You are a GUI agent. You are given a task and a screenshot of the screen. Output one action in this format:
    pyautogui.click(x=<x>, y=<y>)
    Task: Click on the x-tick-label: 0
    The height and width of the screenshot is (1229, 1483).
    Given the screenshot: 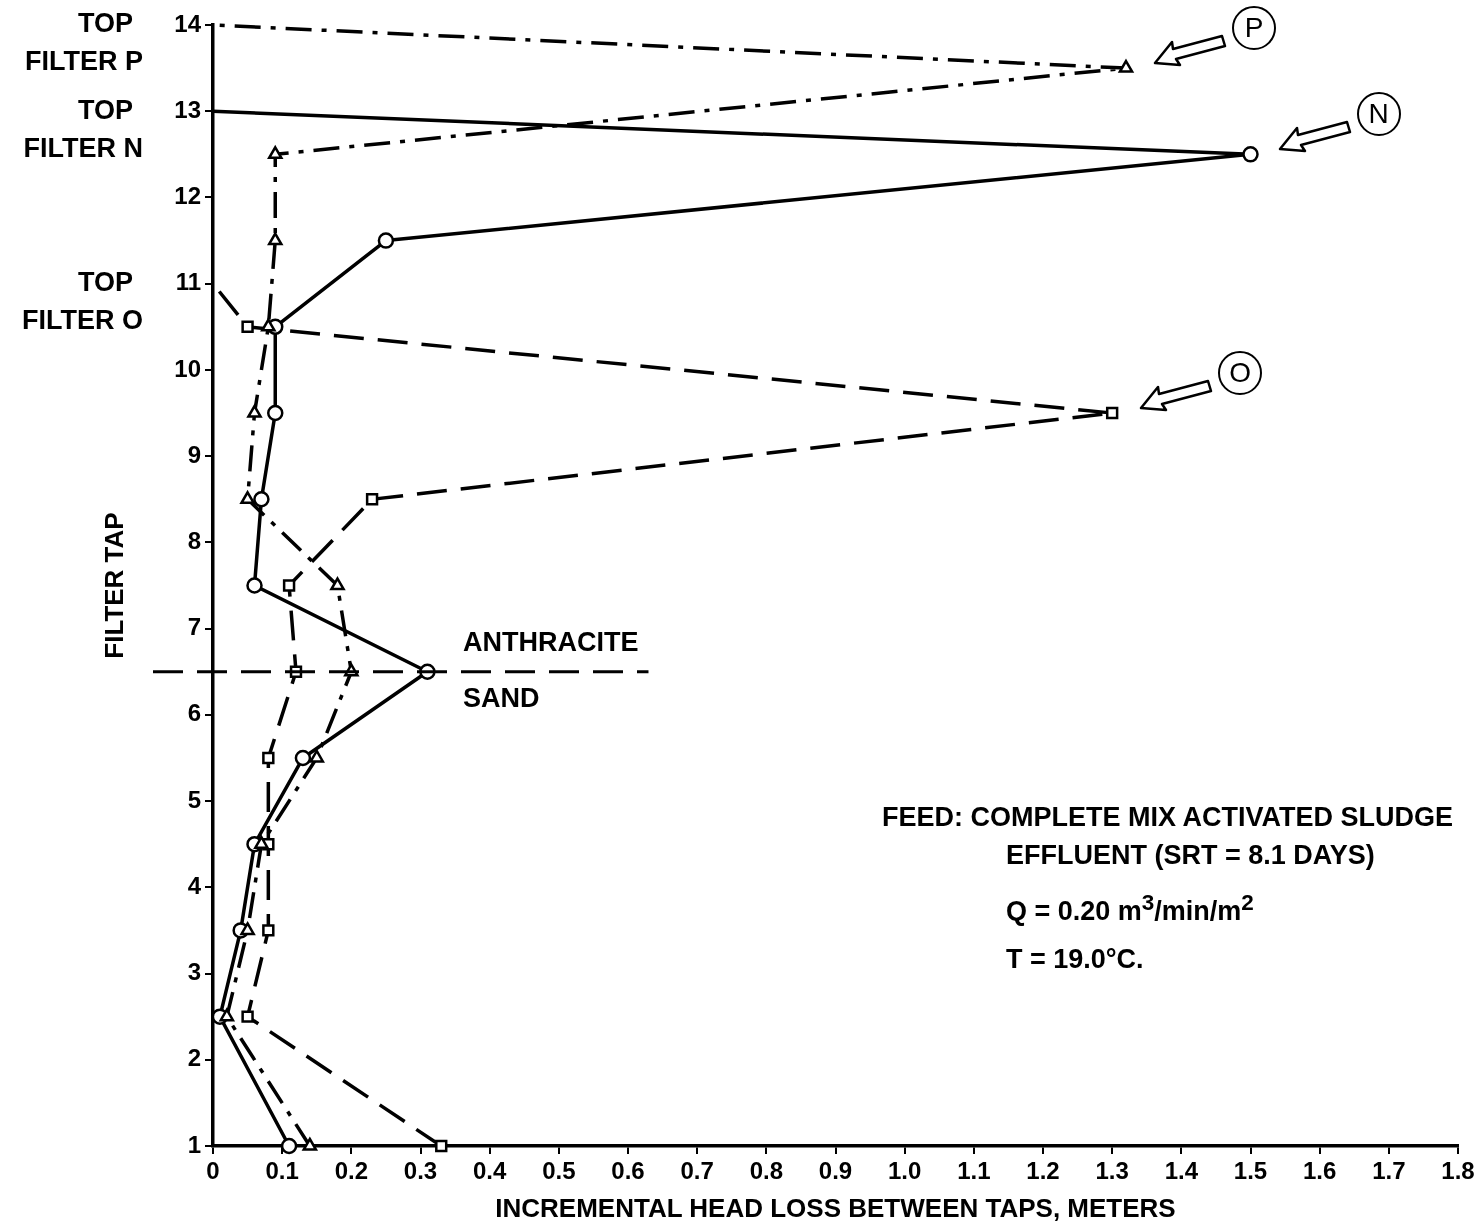 What is the action you would take?
    pyautogui.click(x=213, y=1171)
    